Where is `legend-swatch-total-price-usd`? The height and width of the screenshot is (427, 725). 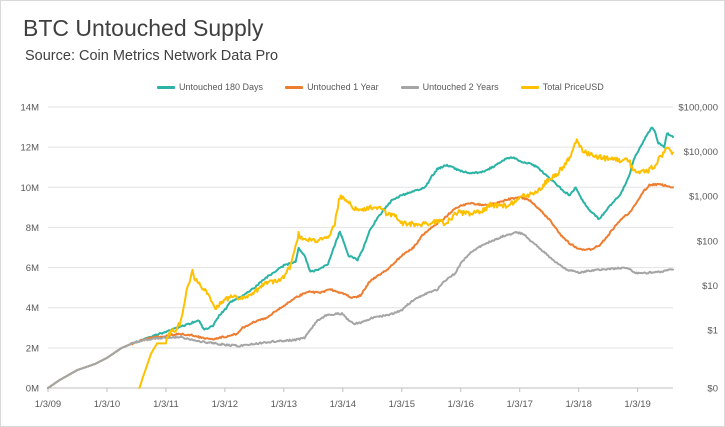
legend-swatch-total-price-usd is located at coordinates (529, 87).